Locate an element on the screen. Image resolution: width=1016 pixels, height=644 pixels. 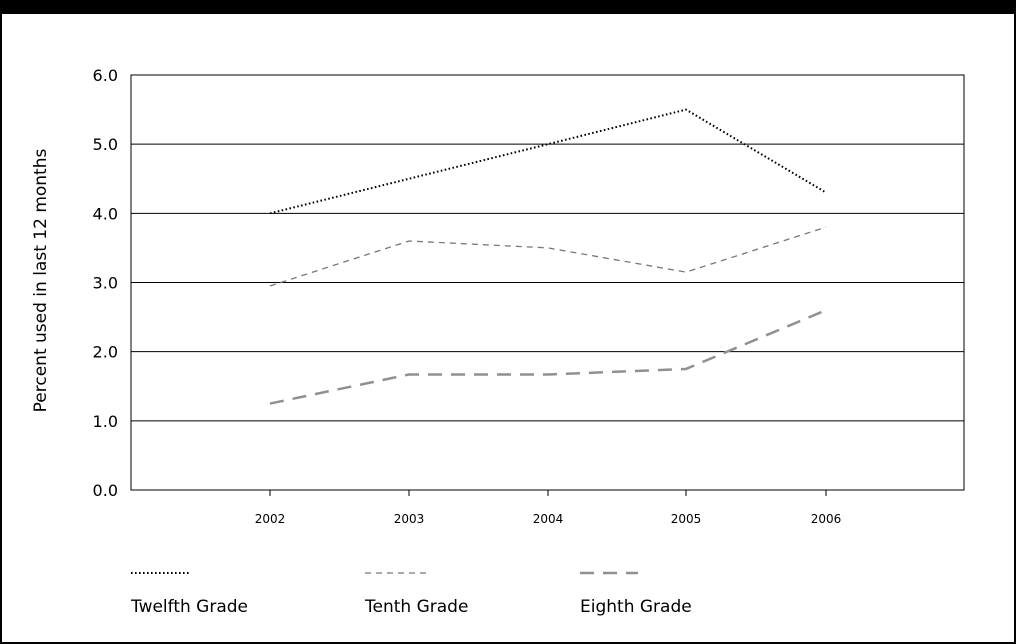
x-tick-label: 2004 is located at coordinates (548, 519).